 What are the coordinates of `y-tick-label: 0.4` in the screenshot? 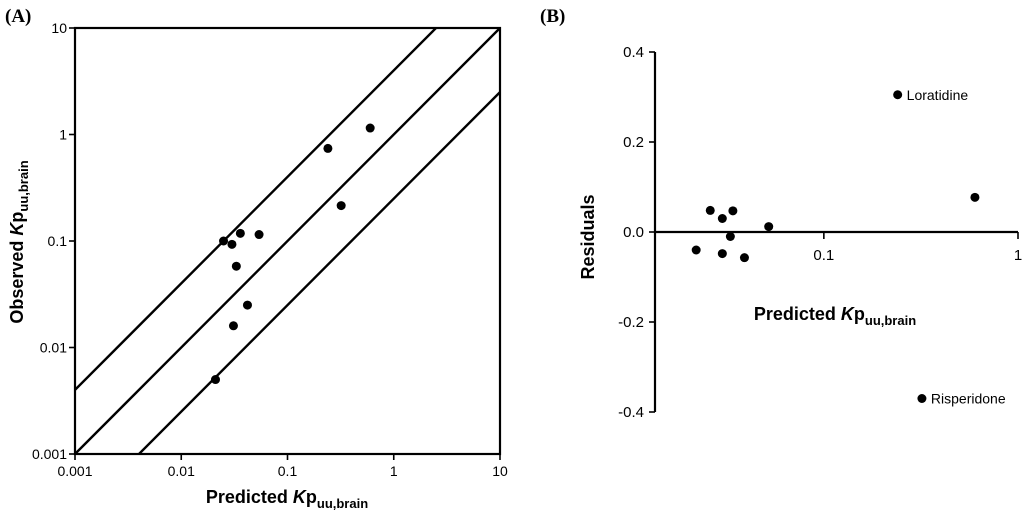 It's located at (633, 52).